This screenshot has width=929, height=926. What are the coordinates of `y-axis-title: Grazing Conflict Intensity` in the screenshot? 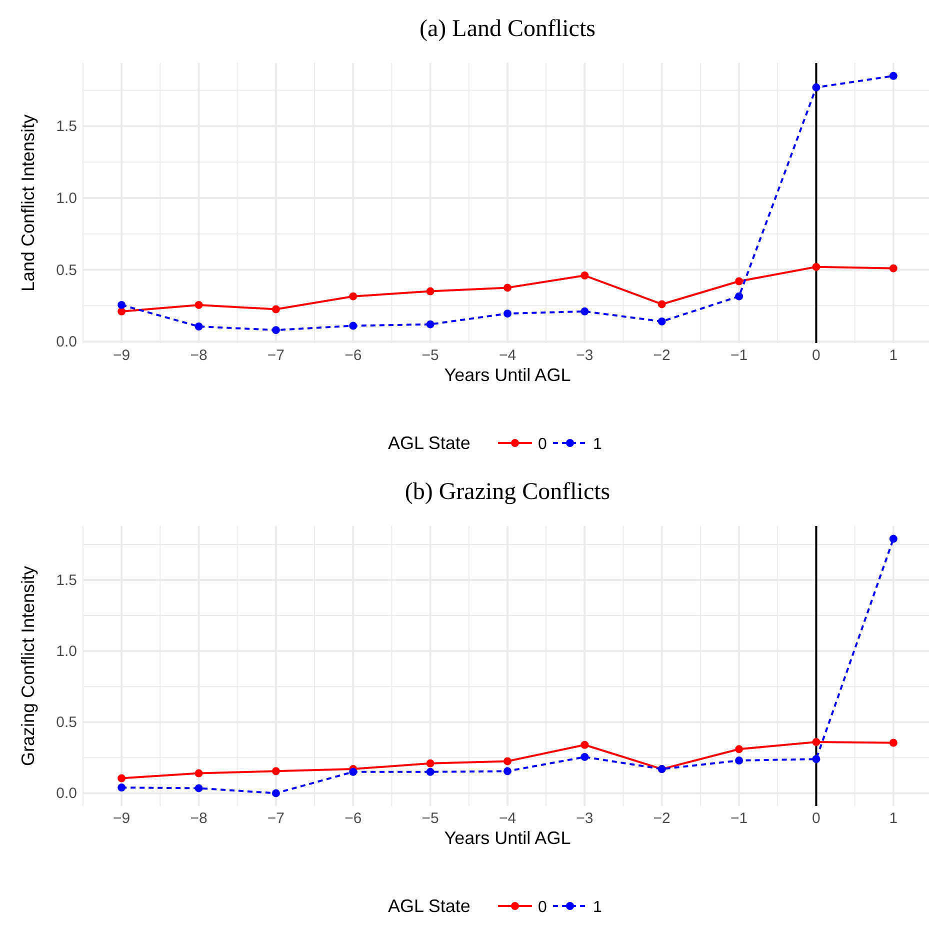 It's located at (28, 666).